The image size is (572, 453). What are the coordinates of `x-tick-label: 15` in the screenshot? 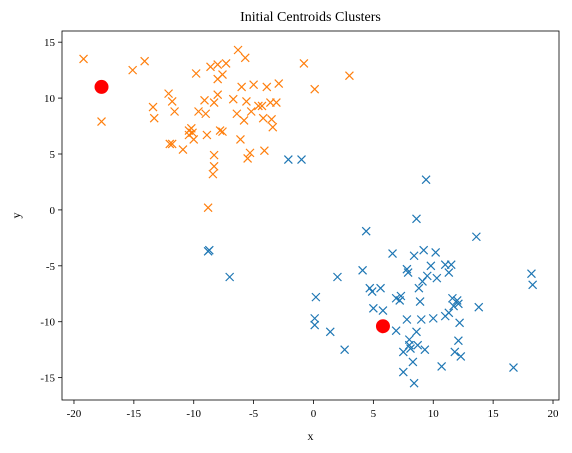 It's located at (494, 414).